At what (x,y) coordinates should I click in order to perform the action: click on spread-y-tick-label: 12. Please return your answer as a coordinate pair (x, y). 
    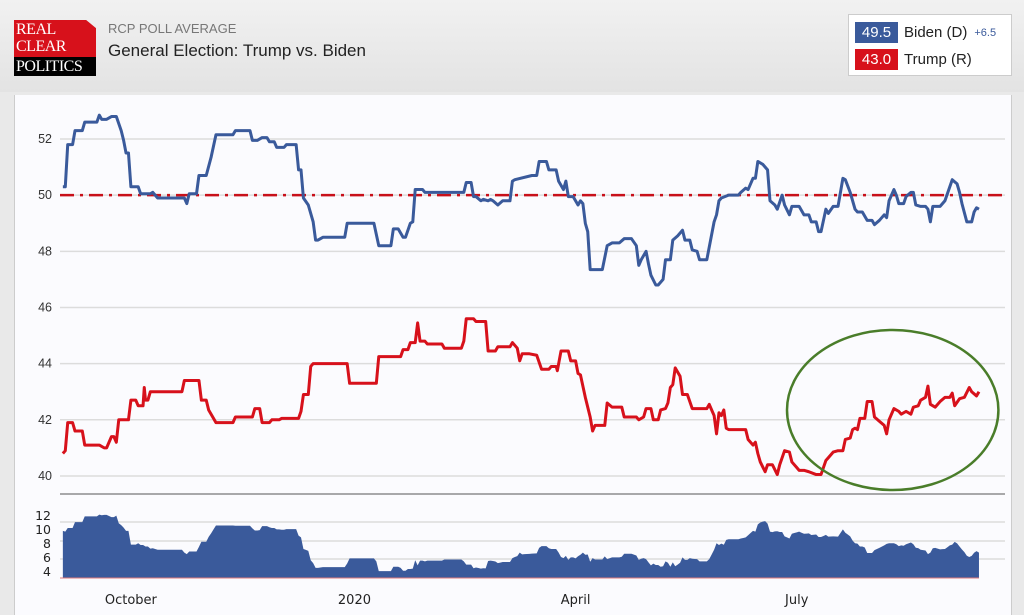
    Looking at the image, I should click on (43, 515).